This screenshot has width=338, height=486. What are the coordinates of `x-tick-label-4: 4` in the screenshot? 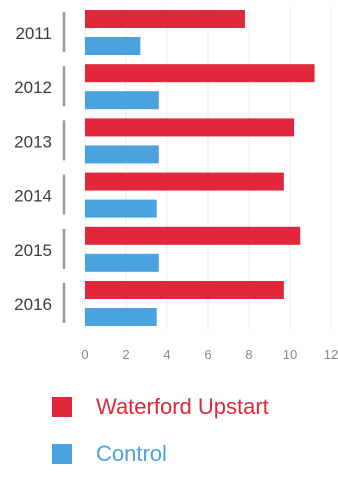 It's located at (166, 354).